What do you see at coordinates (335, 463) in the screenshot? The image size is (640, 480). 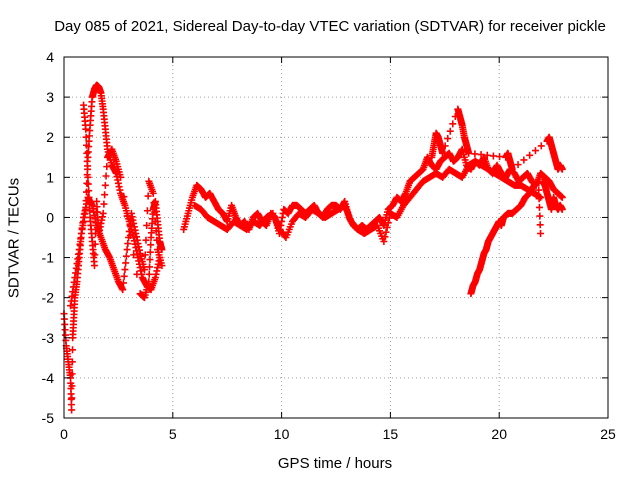 I see `x-axis-label: GPS time / hours` at bounding box center [335, 463].